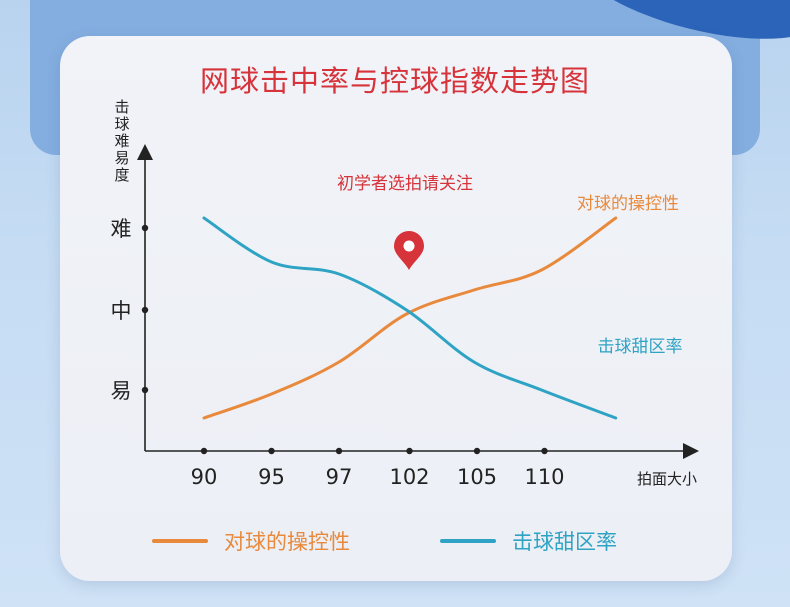 Image resolution: width=790 pixels, height=607 pixels. Describe the element at coordinates (477, 477) in the screenshot. I see `x-tick-label: 105` at that location.